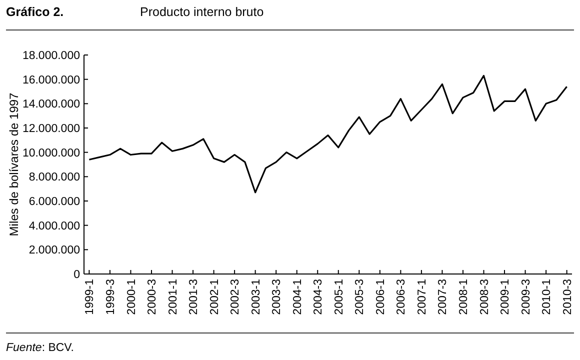 This screenshot has width=580, height=360. I want to click on y-tick-label: 8.000.000, so click(54, 178).